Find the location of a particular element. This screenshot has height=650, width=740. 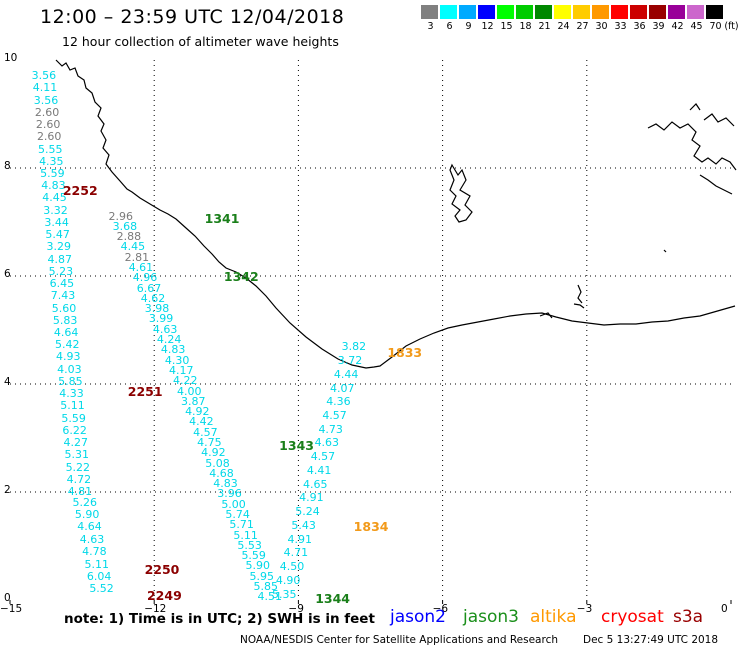

wave-height-value: 4.24 is located at coordinates (169, 340).